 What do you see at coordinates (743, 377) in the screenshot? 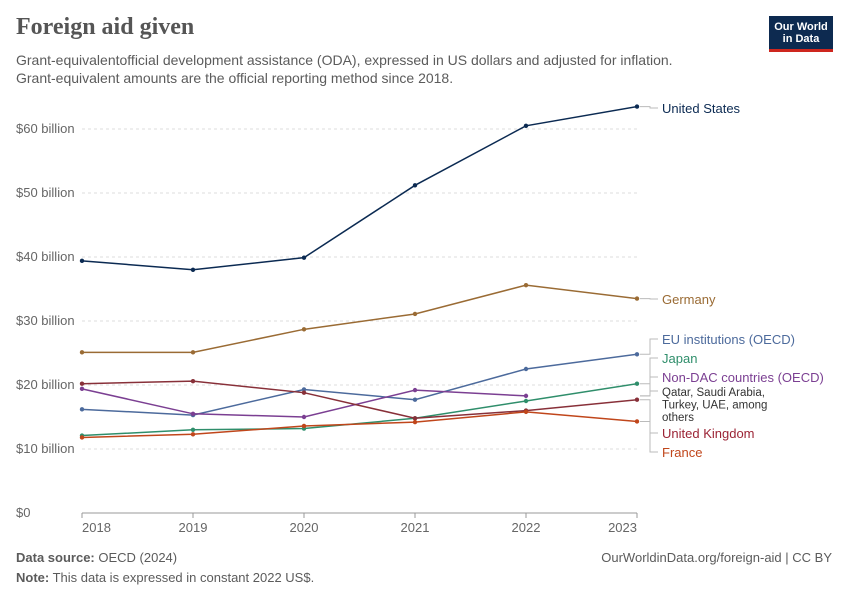
I see `series-label: Non-DAC countries (OECD)` at bounding box center [743, 377].